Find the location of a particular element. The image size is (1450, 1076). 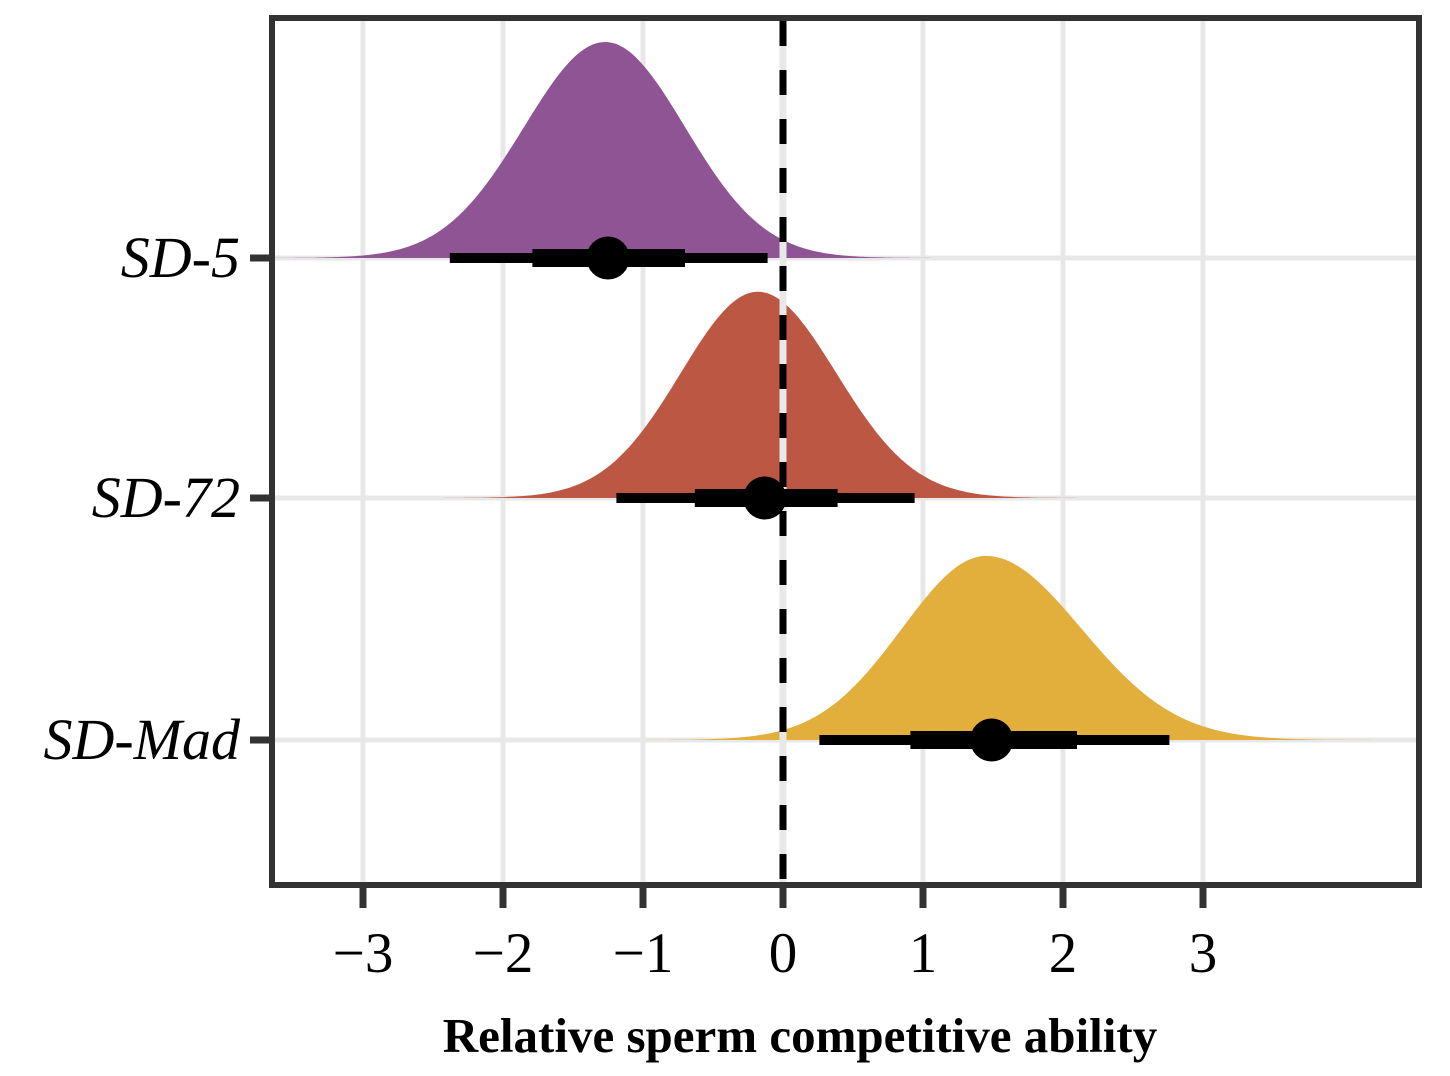

x-tick-label-1: 1 is located at coordinates (923, 953).